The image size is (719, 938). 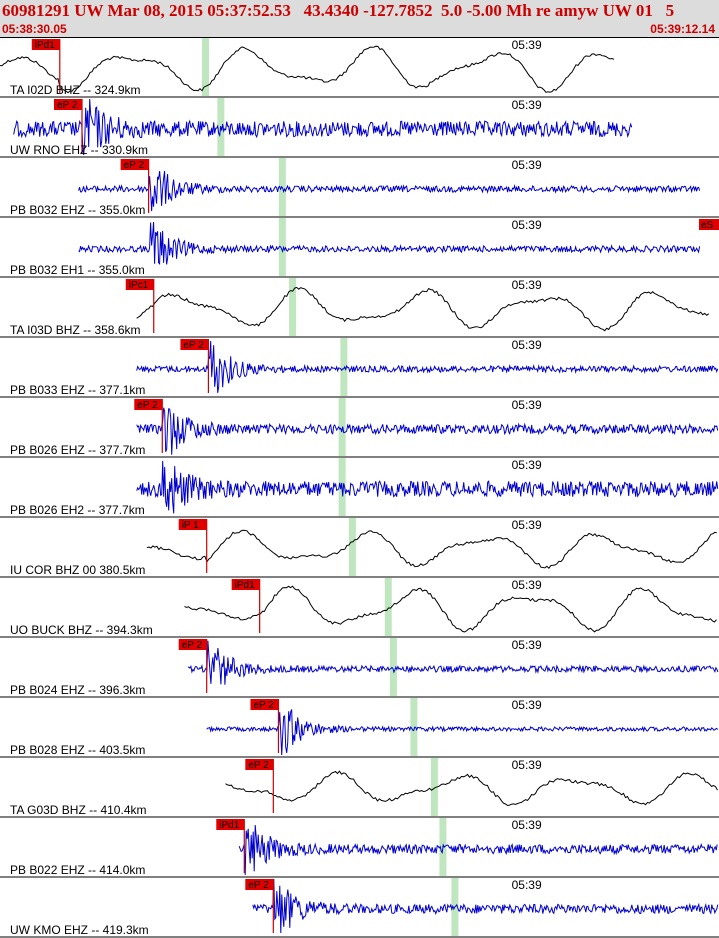 What do you see at coordinates (682, 29) in the screenshot?
I see `window-end-time: 05:39:12.14` at bounding box center [682, 29].